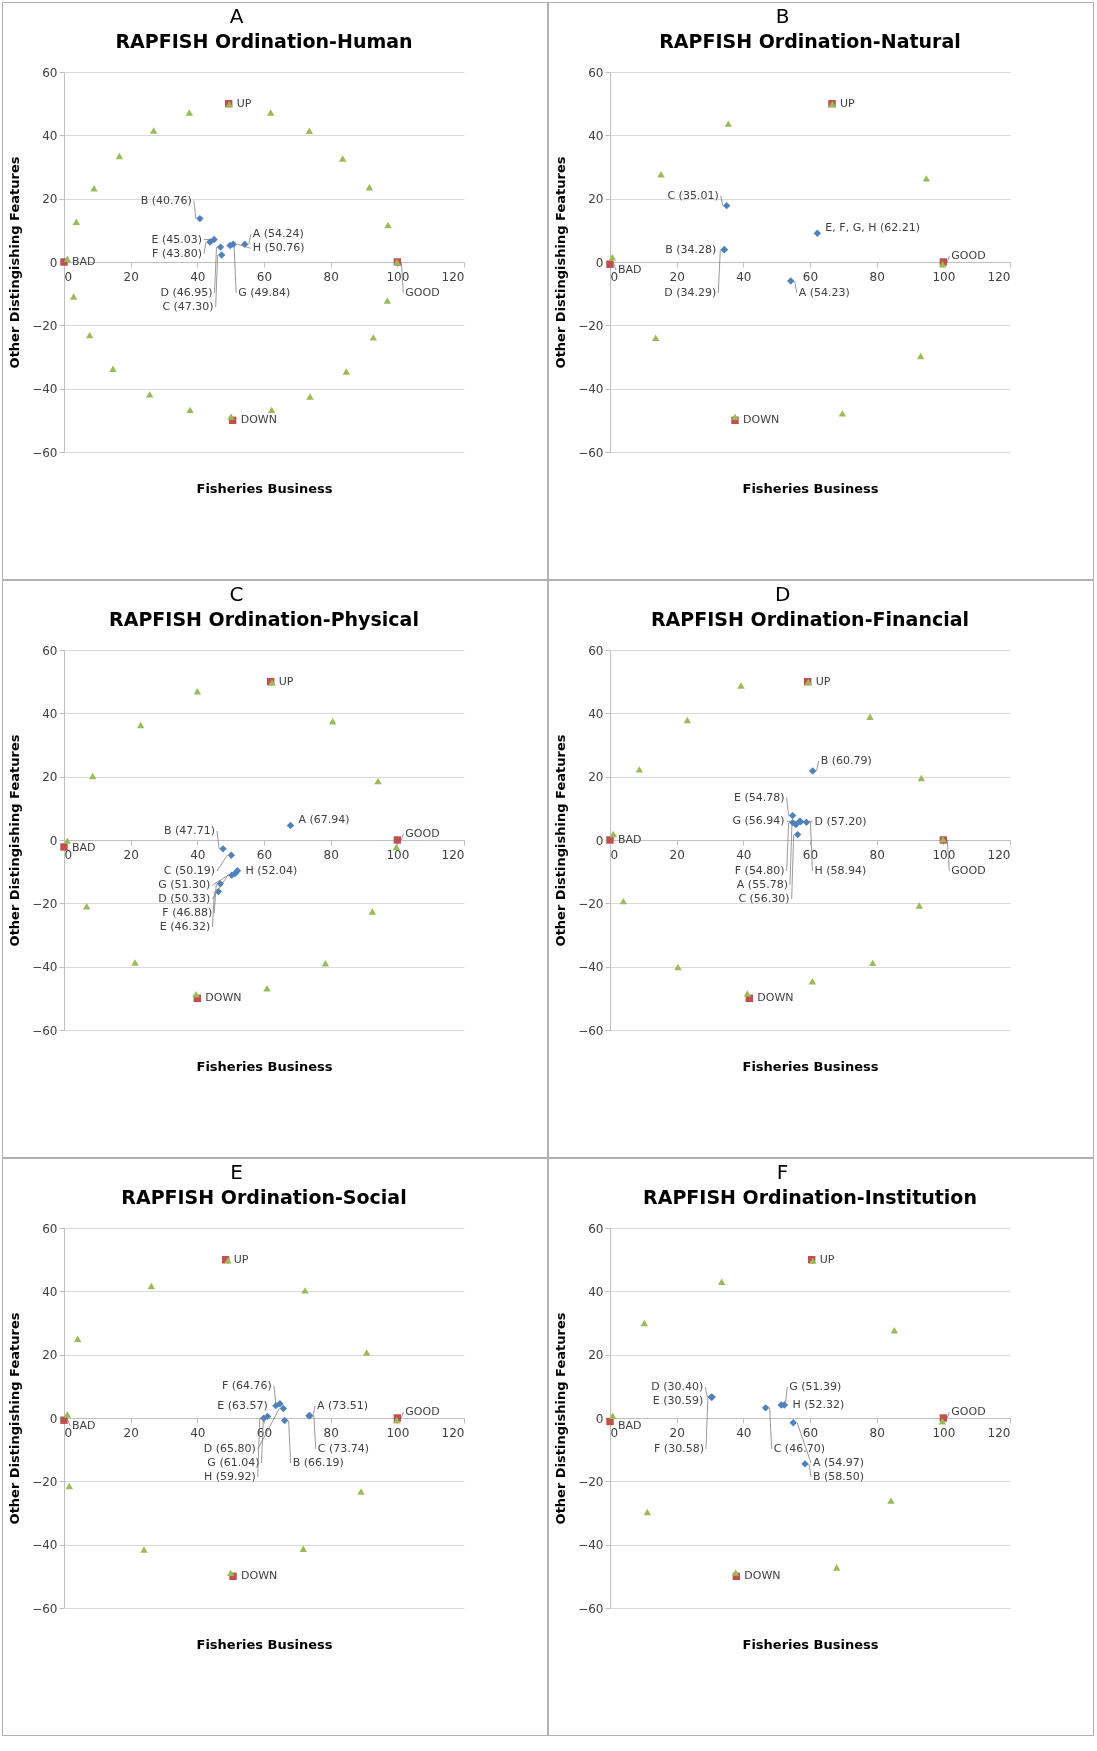 The height and width of the screenshot is (1751, 1097). I want to click on annotation: C (73.74), so click(343, 1448).